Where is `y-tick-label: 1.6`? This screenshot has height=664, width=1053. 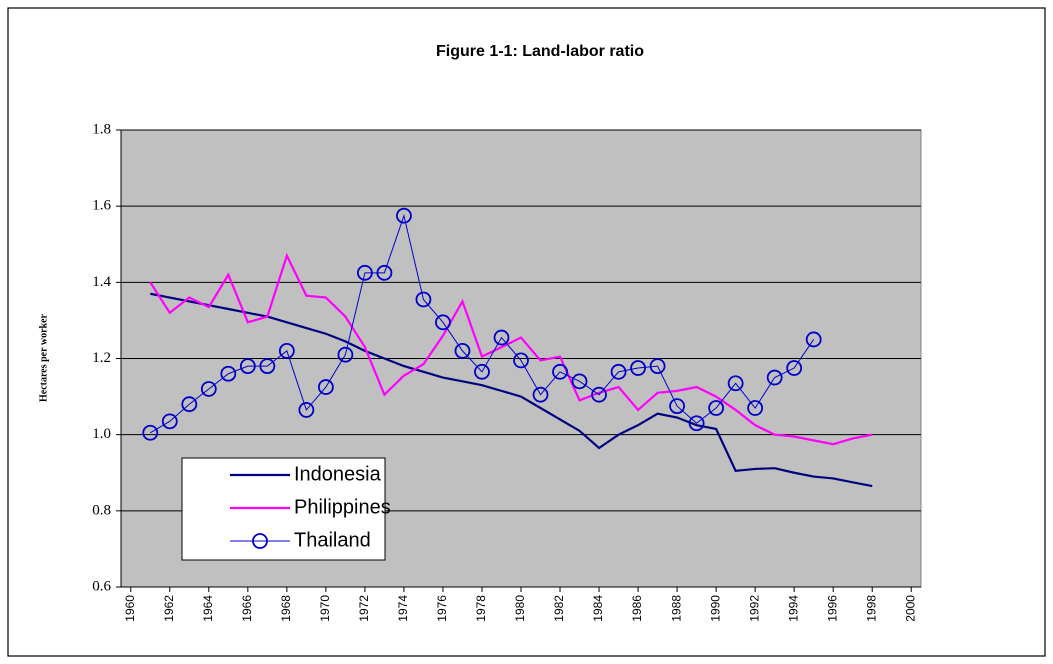 y-tick-label: 1.6 is located at coordinates (101, 206).